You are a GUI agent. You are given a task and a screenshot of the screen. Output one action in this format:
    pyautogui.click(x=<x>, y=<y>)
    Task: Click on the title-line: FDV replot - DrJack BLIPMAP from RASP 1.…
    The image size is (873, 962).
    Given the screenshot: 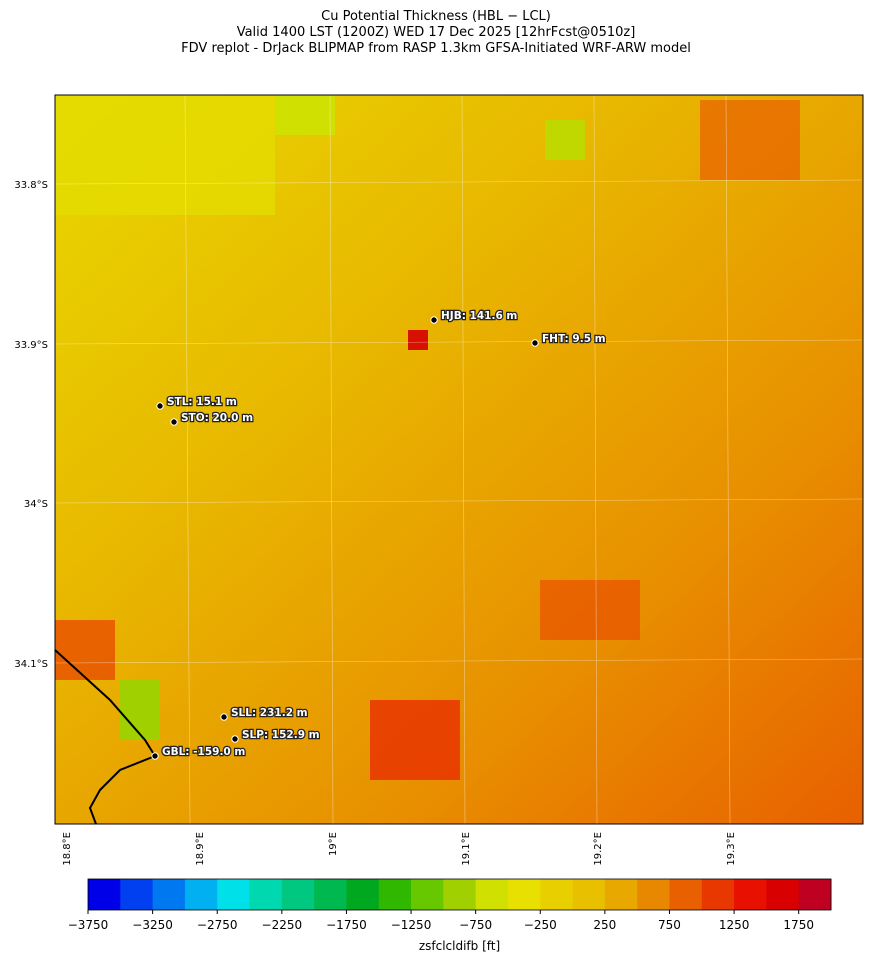 What is the action you would take?
    pyautogui.click(x=436, y=48)
    